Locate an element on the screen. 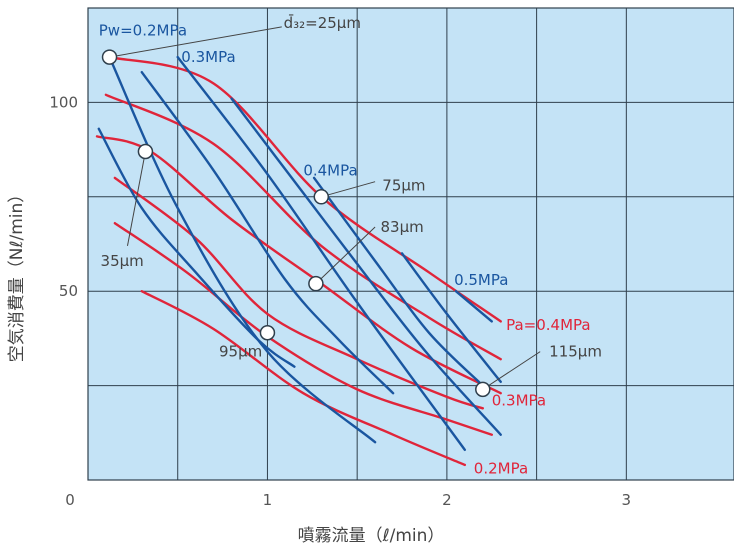  y-tick-label: 50 is located at coordinates (68, 291).